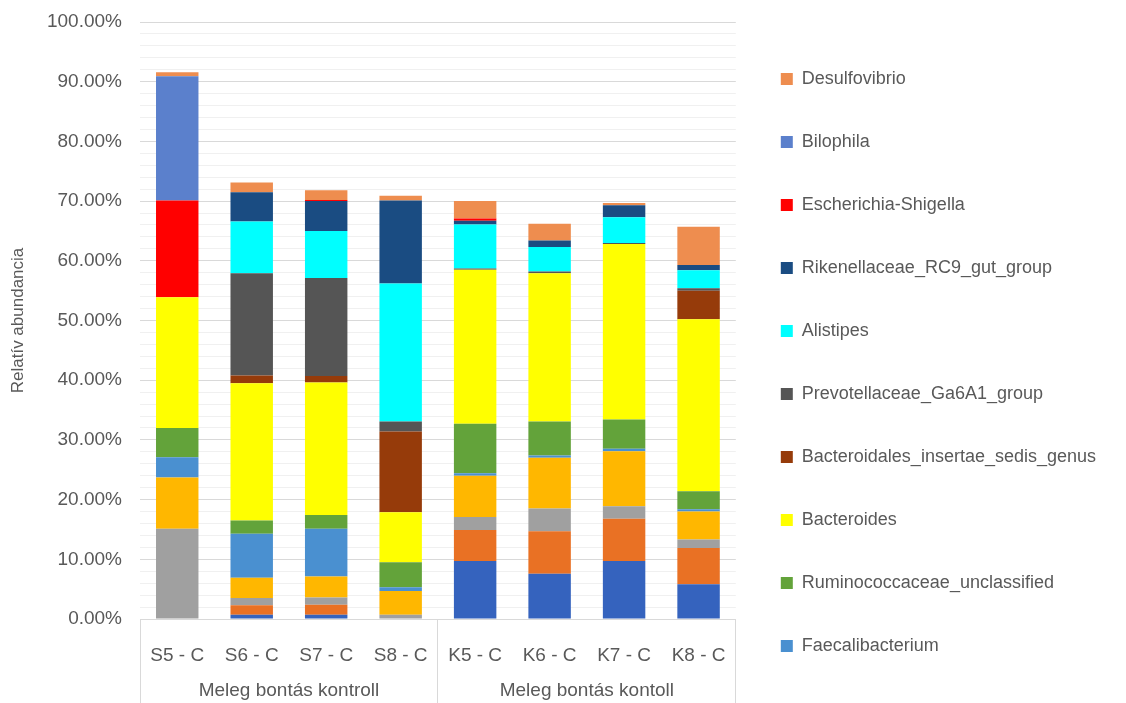 The height and width of the screenshot is (703, 1126). What do you see at coordinates (251, 654) in the screenshot?
I see `x-tick-label: S6 - C` at bounding box center [251, 654].